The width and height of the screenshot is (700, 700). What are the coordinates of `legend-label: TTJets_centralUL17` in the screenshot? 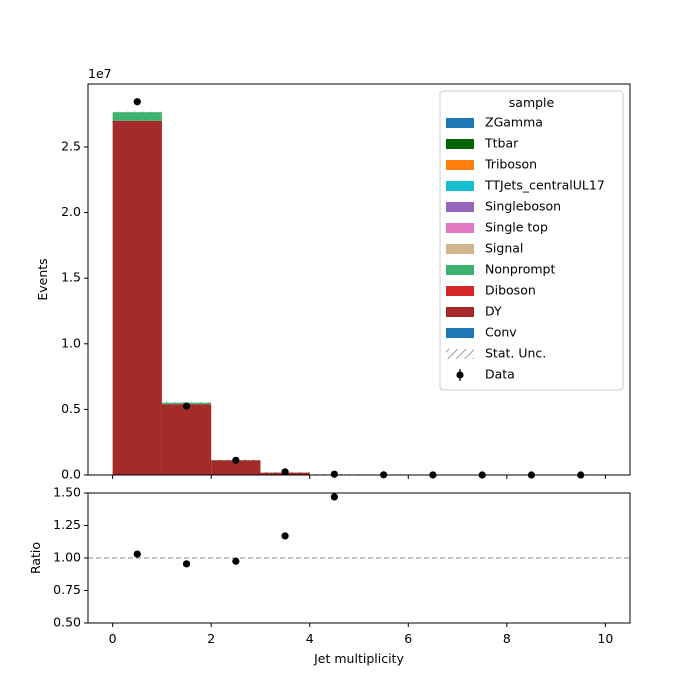 It's located at (544, 185).